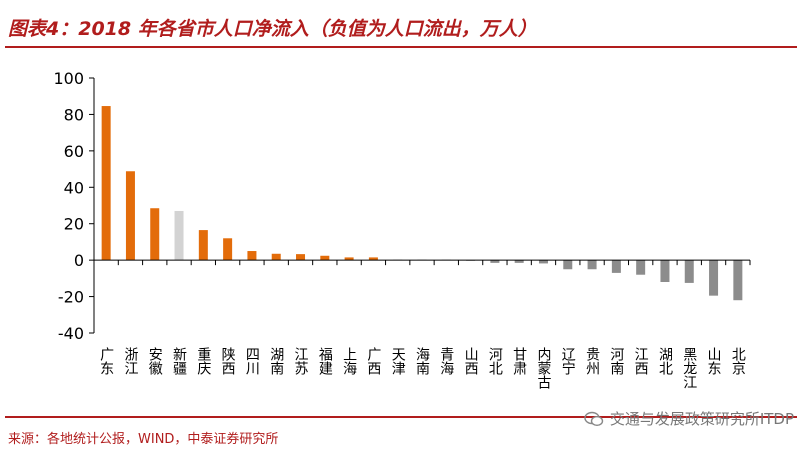 This screenshot has width=802, height=452. Describe the element at coordinates (325, 361) in the screenshot. I see `x-tick-label: 福建` at that location.